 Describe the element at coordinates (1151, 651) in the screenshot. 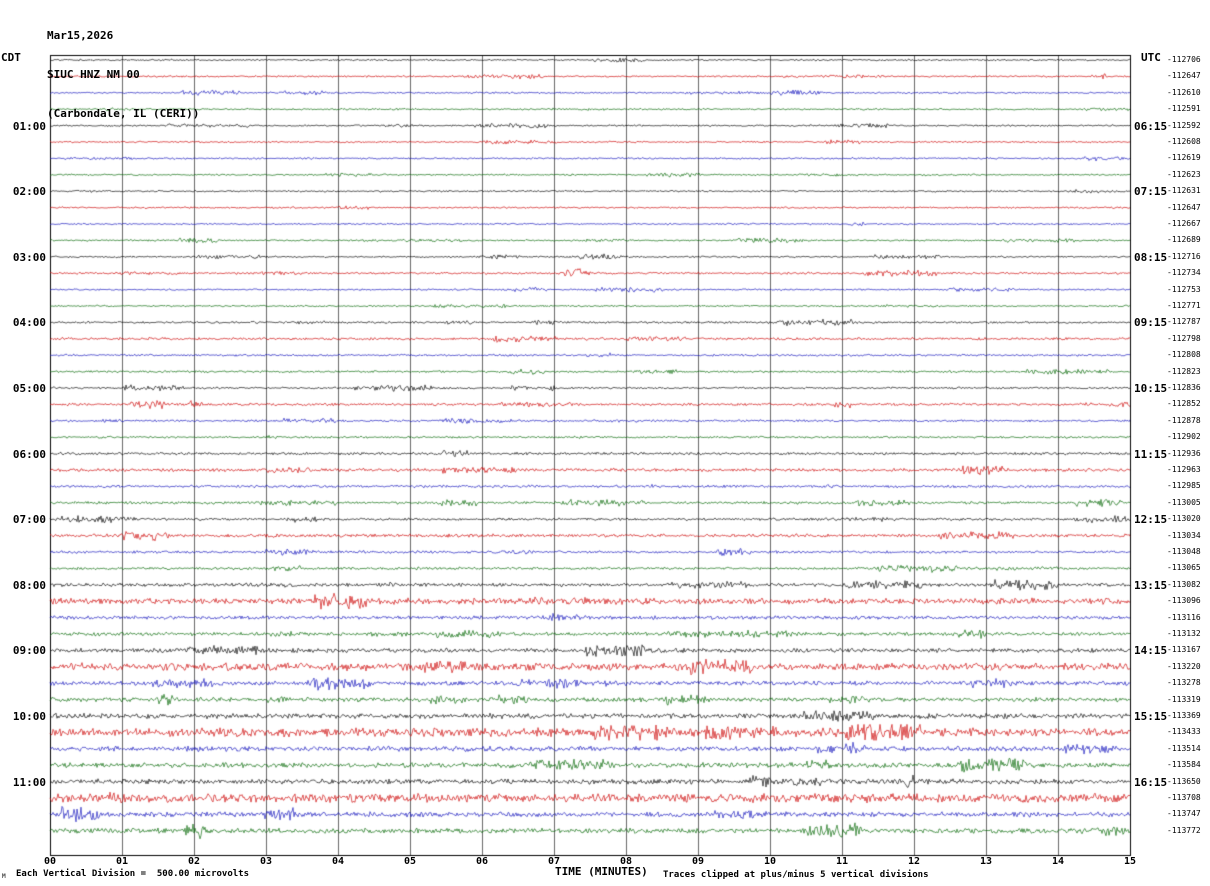

I see `right-hour-label: 14:15` at that location.